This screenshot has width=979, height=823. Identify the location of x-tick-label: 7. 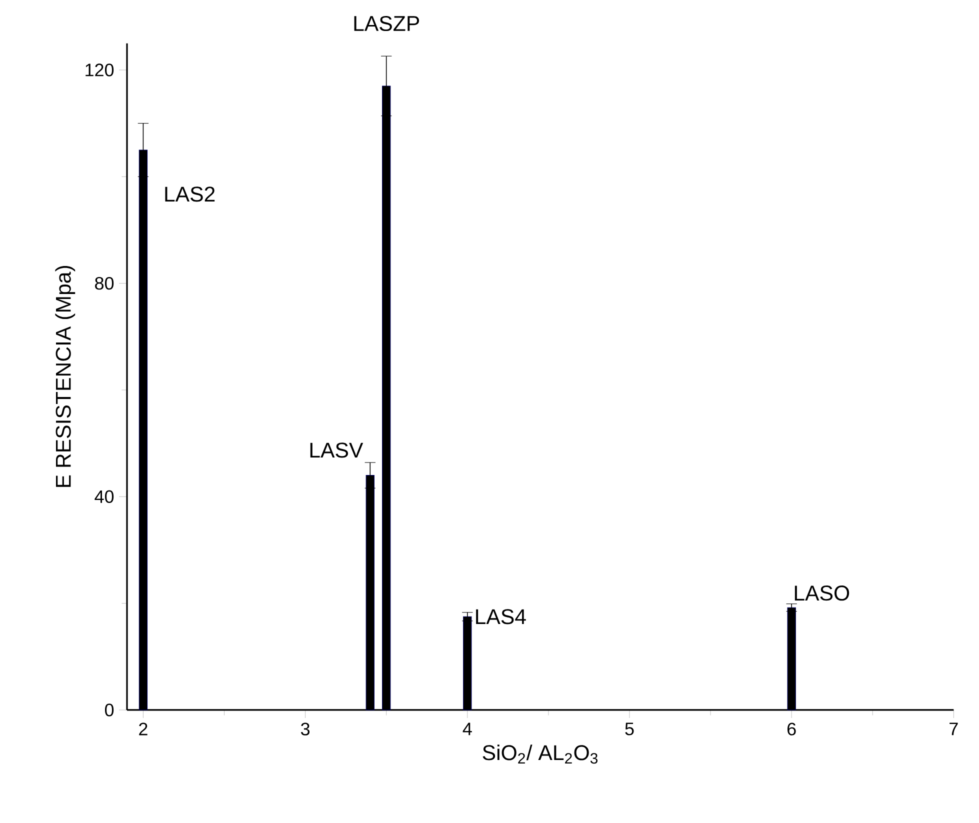
(954, 729).